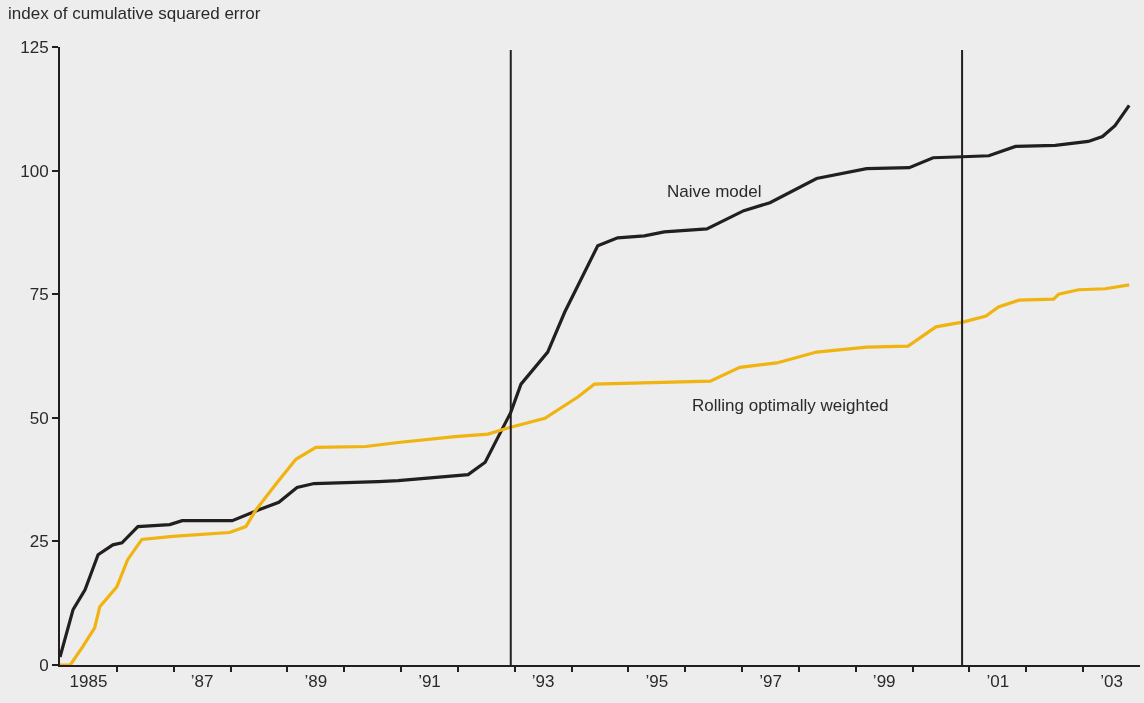  What do you see at coordinates (316, 682) in the screenshot?
I see `x-tick-label: ’89` at bounding box center [316, 682].